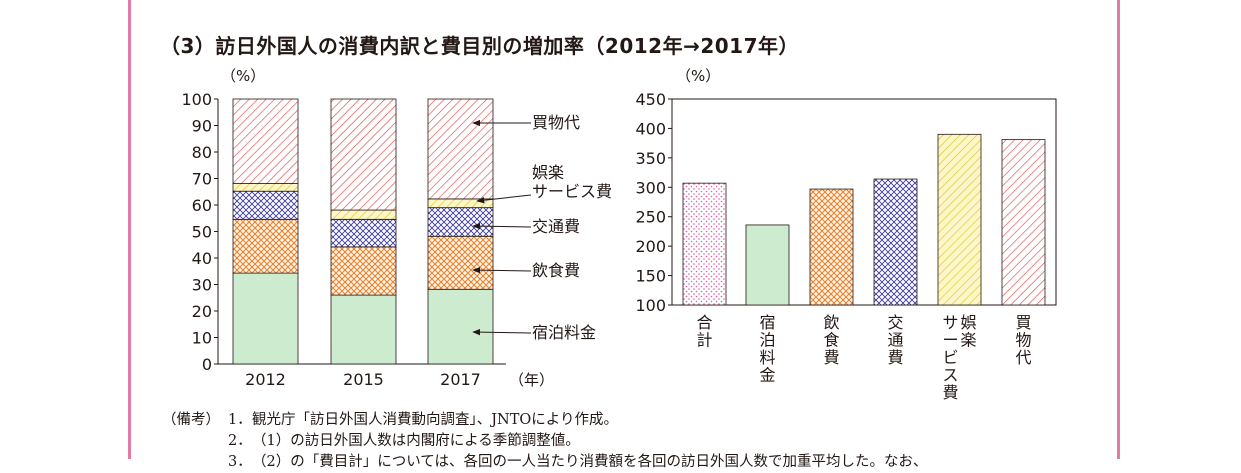 The height and width of the screenshot is (473, 1241). What do you see at coordinates (240, 441) in the screenshot?
I see `note-number: 2．` at bounding box center [240, 441].